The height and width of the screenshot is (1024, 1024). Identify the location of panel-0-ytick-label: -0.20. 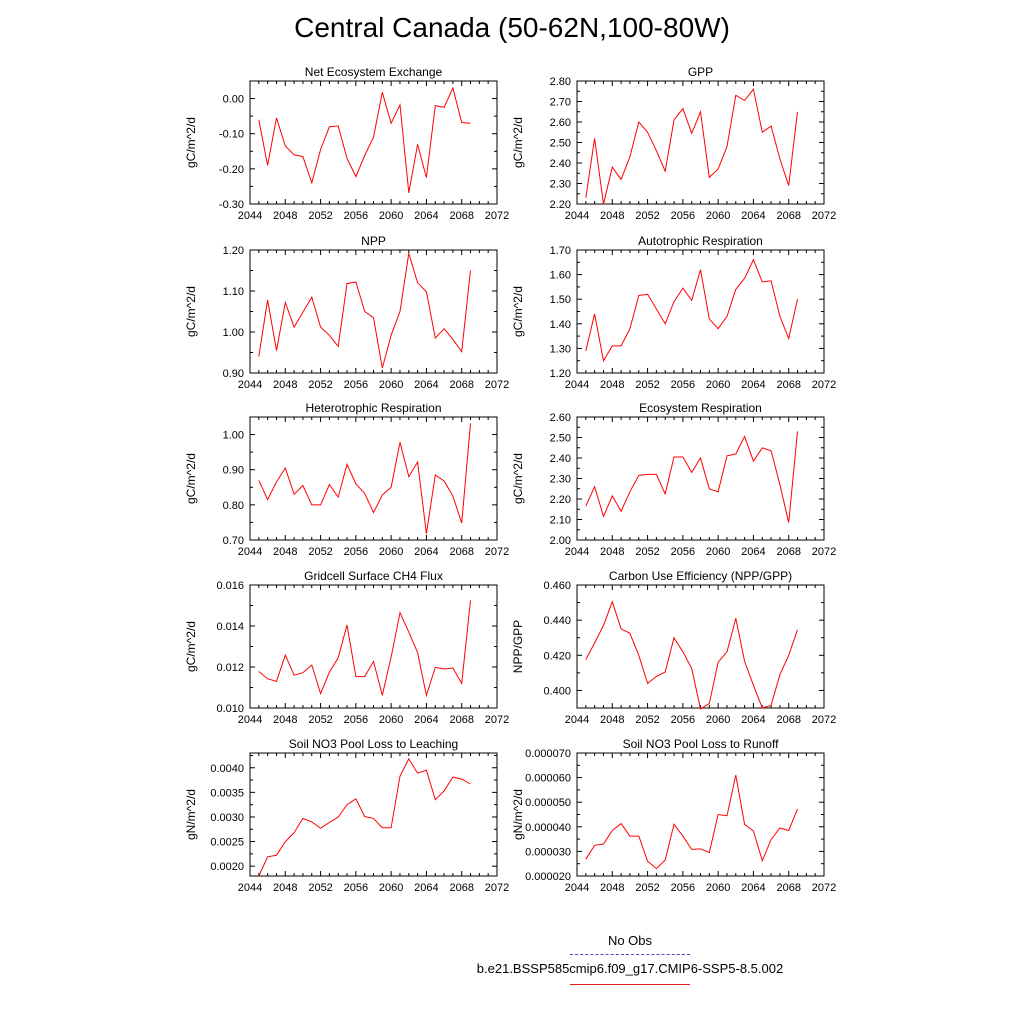
(231, 170).